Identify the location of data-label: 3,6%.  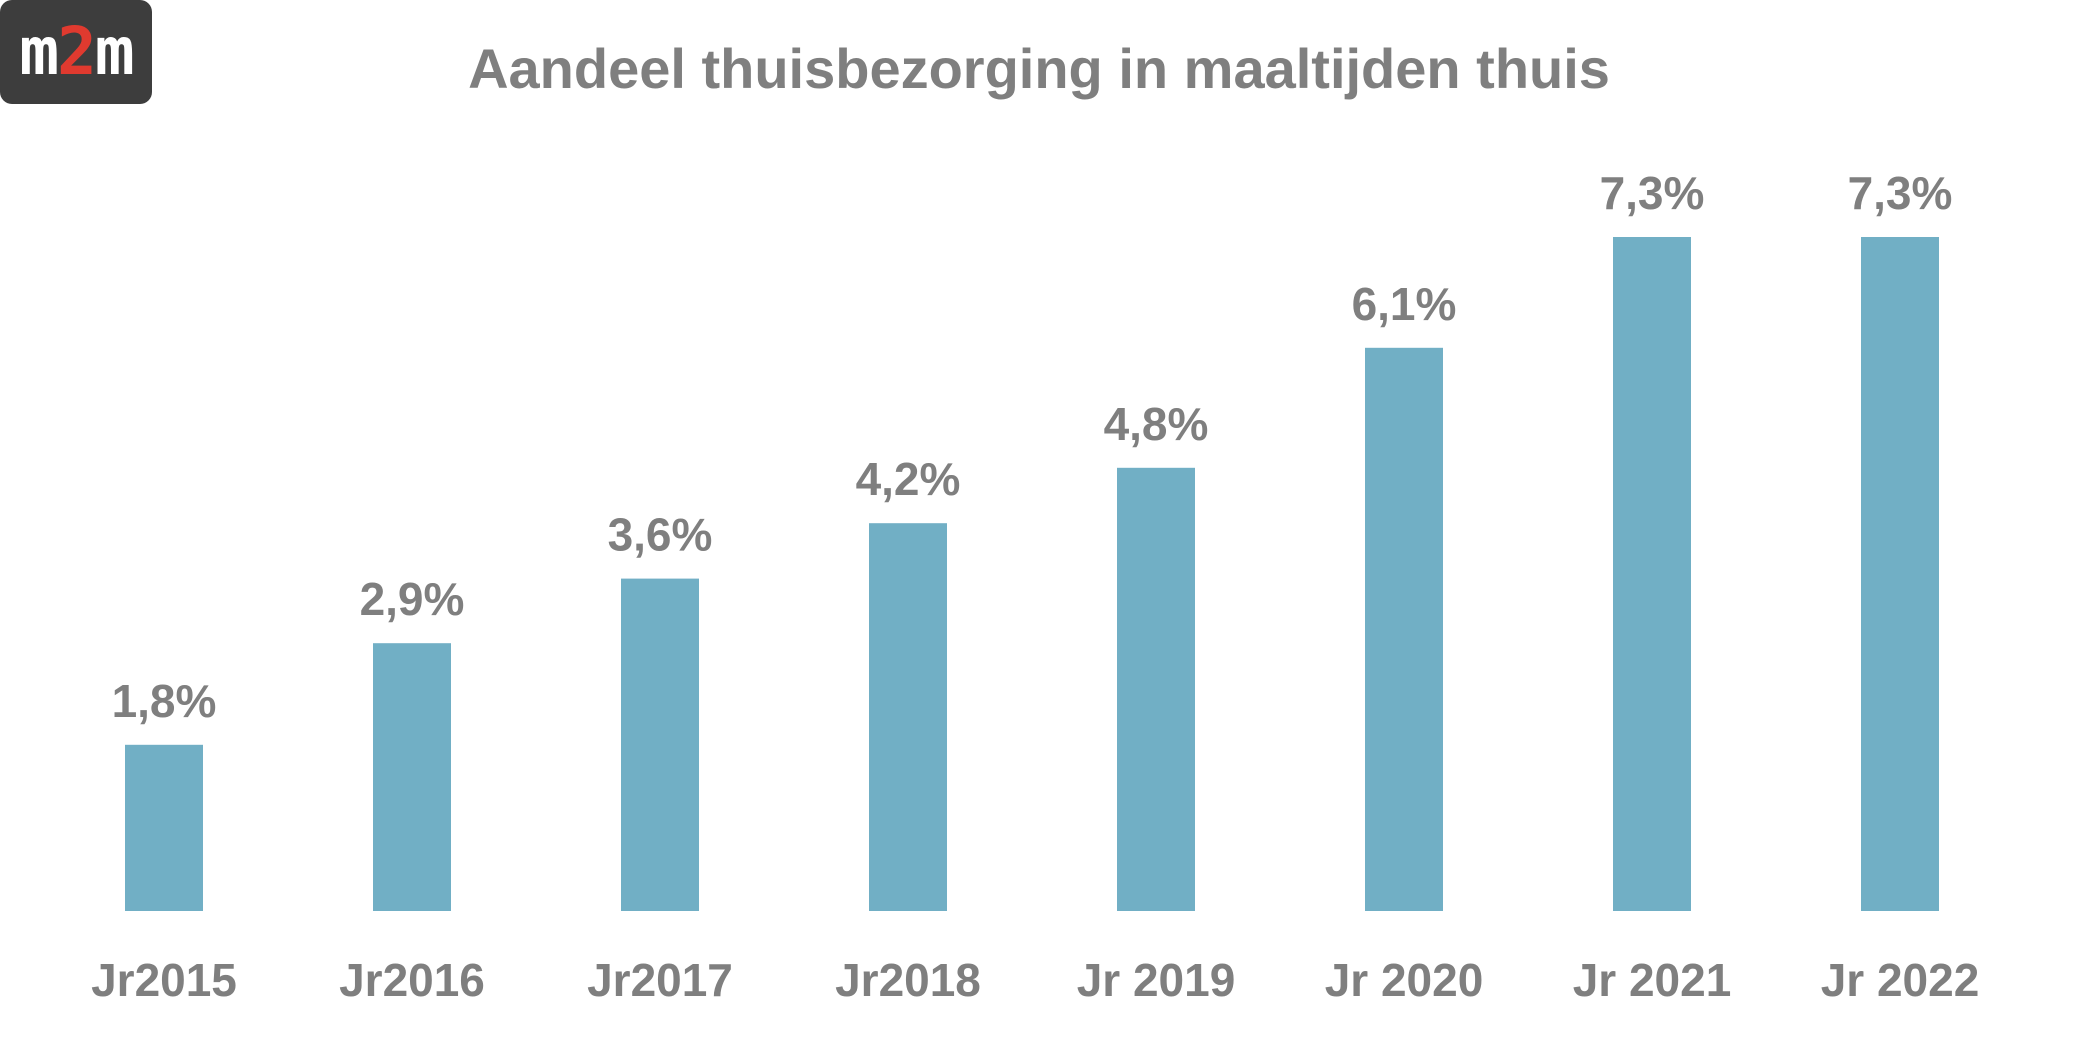
(660, 535).